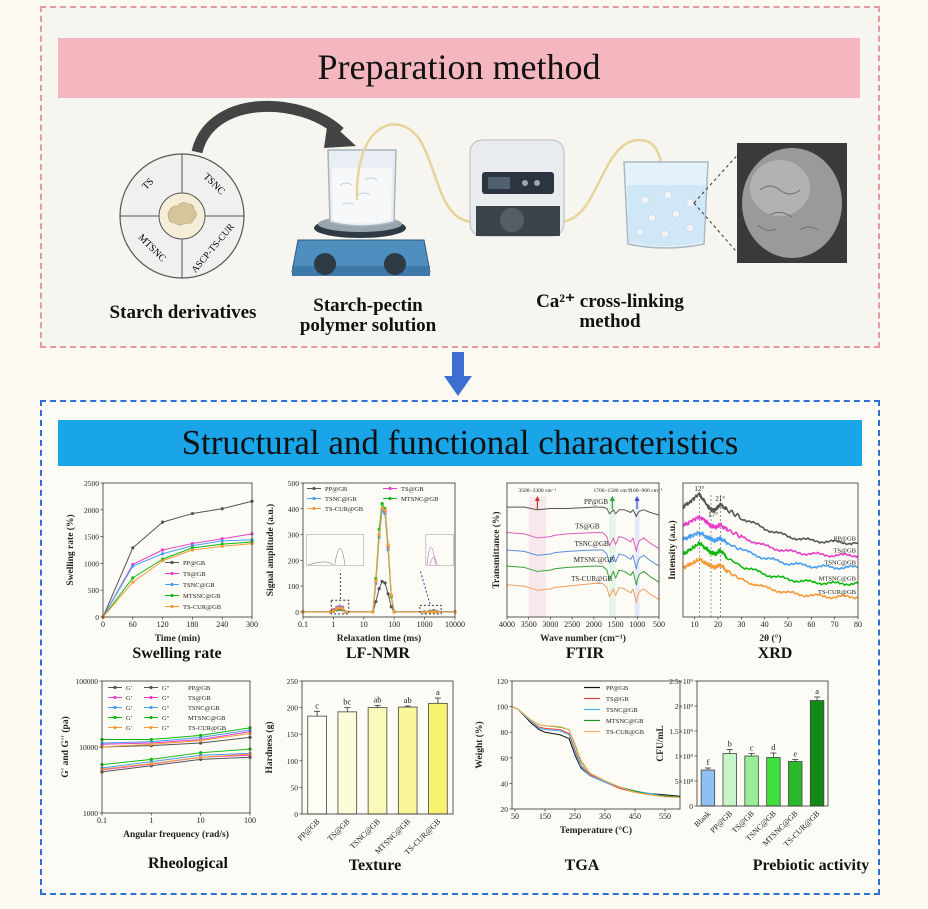  What do you see at coordinates (788, 624) in the screenshot?
I see `x-tick-label: 50` at bounding box center [788, 624].